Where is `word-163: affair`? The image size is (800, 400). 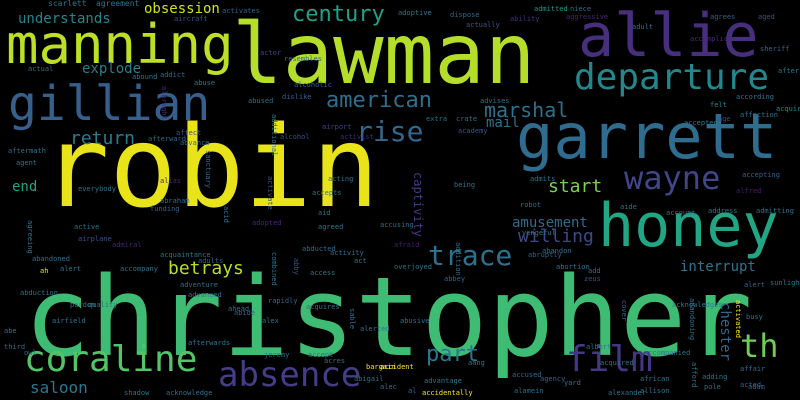 word-163: affair is located at coordinates (753, 369).